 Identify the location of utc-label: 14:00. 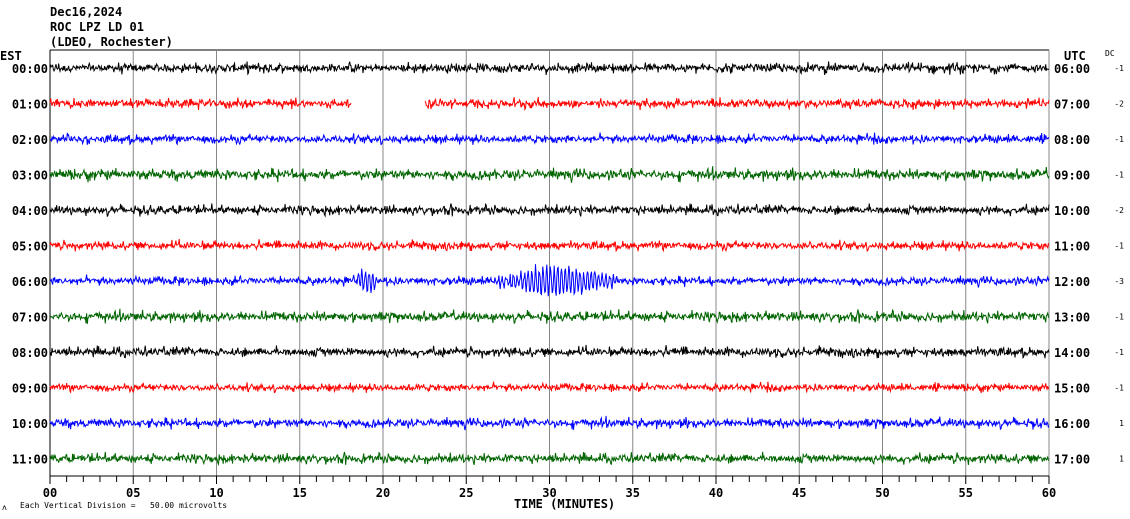
(1072, 353).